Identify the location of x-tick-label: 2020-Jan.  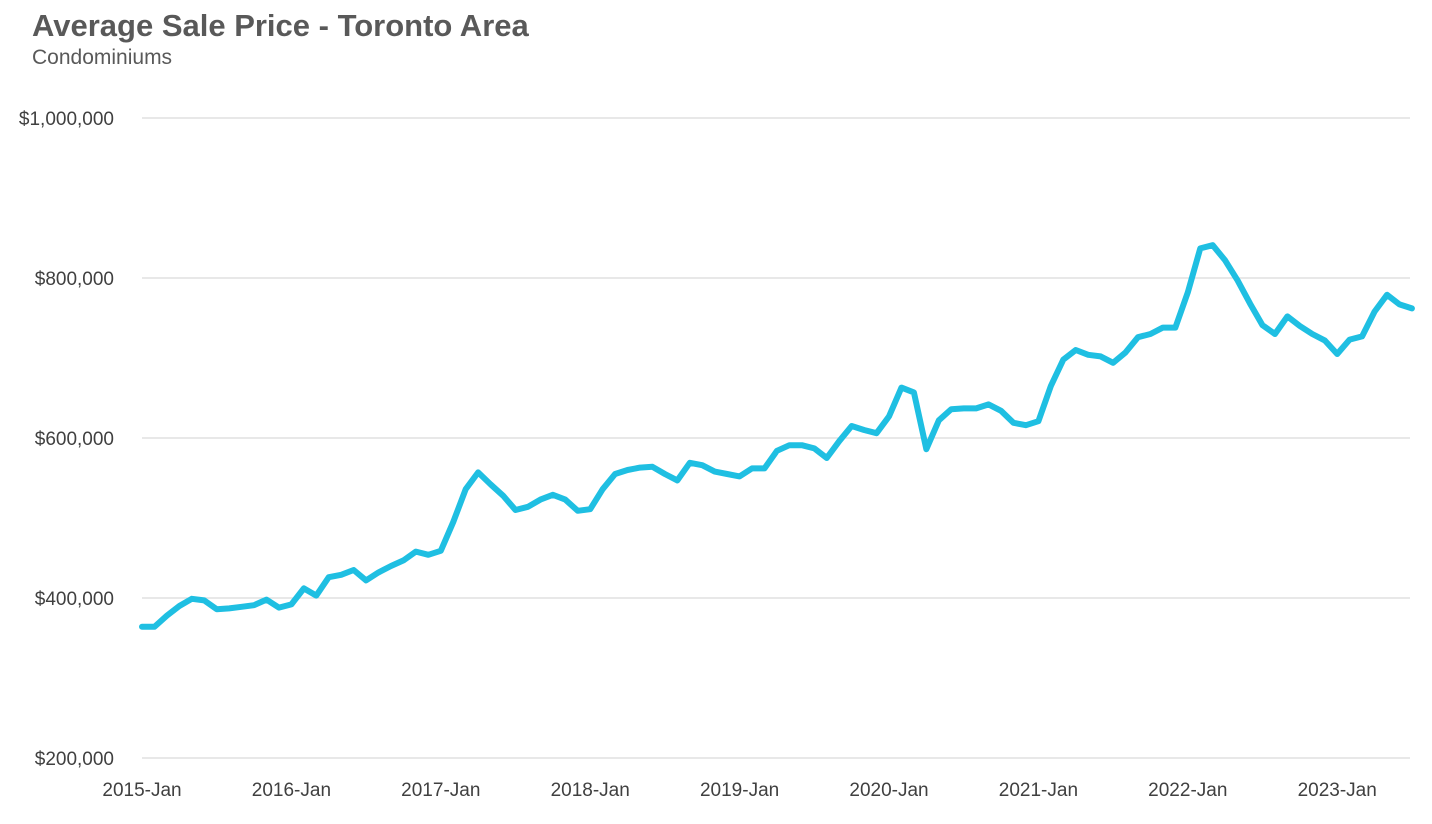
(888, 790).